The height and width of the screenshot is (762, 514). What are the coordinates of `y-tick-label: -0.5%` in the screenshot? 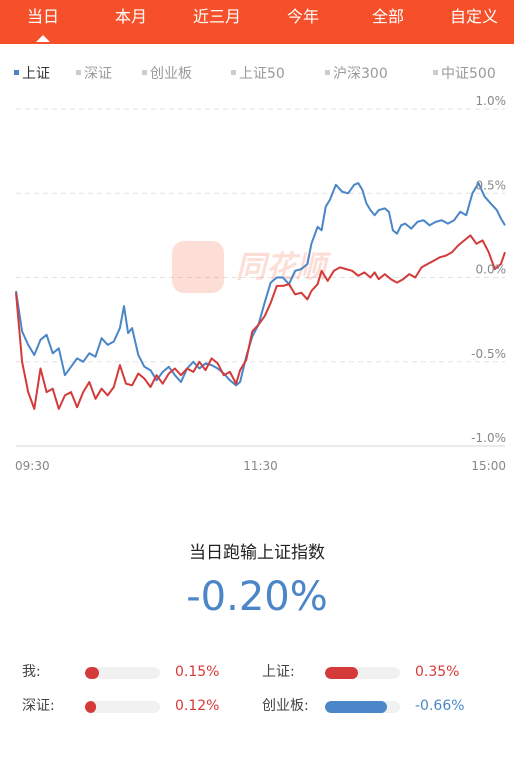 It's located at (488, 354).